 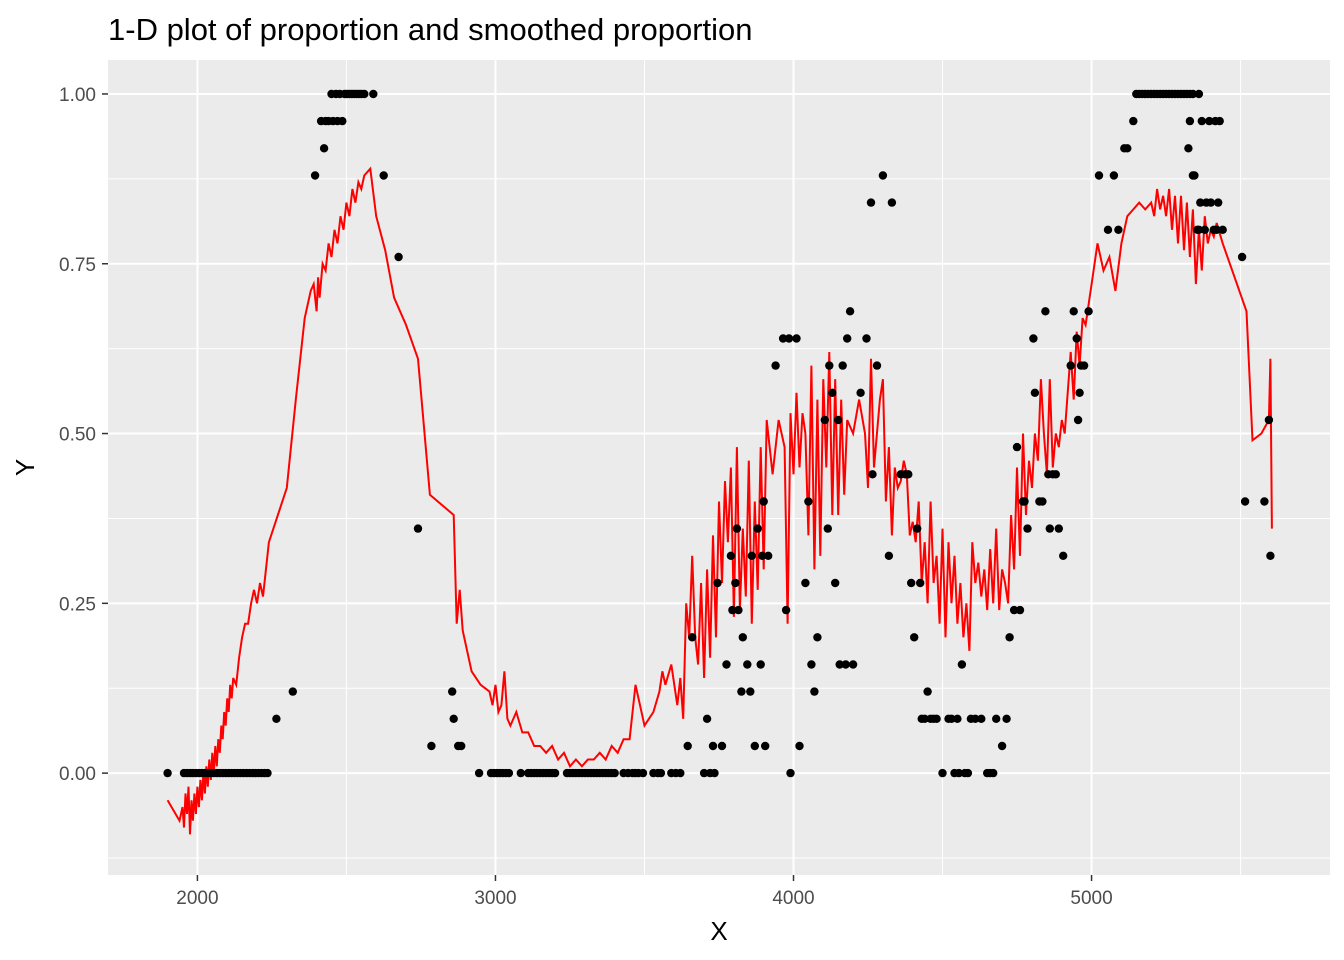 I want to click on x-tick-label: 4000, so click(x=793, y=898).